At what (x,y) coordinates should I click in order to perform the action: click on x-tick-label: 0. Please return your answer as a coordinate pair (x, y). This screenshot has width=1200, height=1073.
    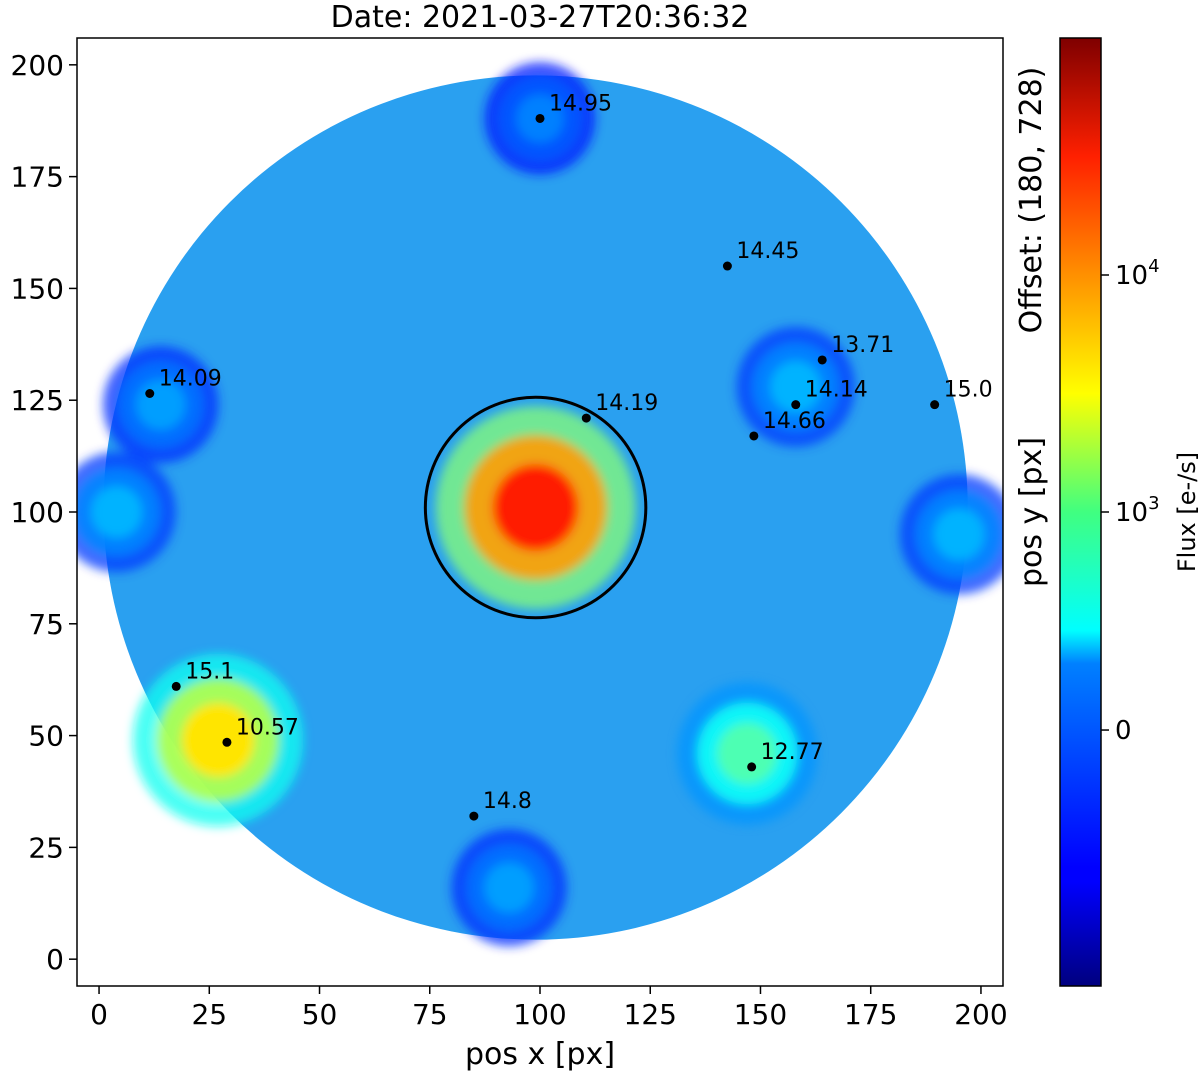
    Looking at the image, I should click on (99, 1014).